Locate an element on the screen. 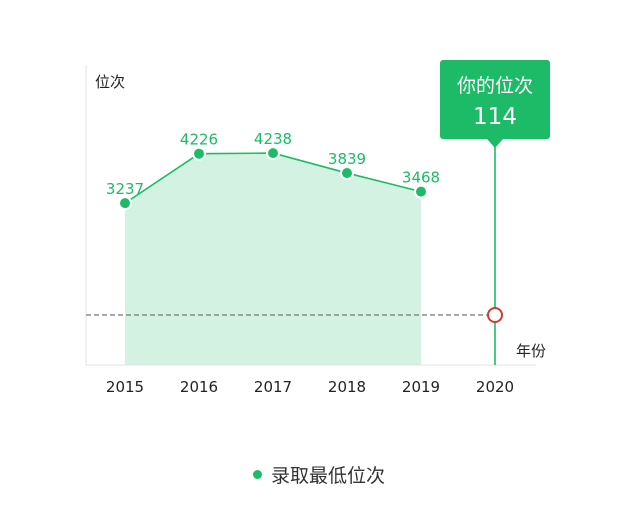 The width and height of the screenshot is (638, 510). x-tick-label: 2017 is located at coordinates (273, 387).